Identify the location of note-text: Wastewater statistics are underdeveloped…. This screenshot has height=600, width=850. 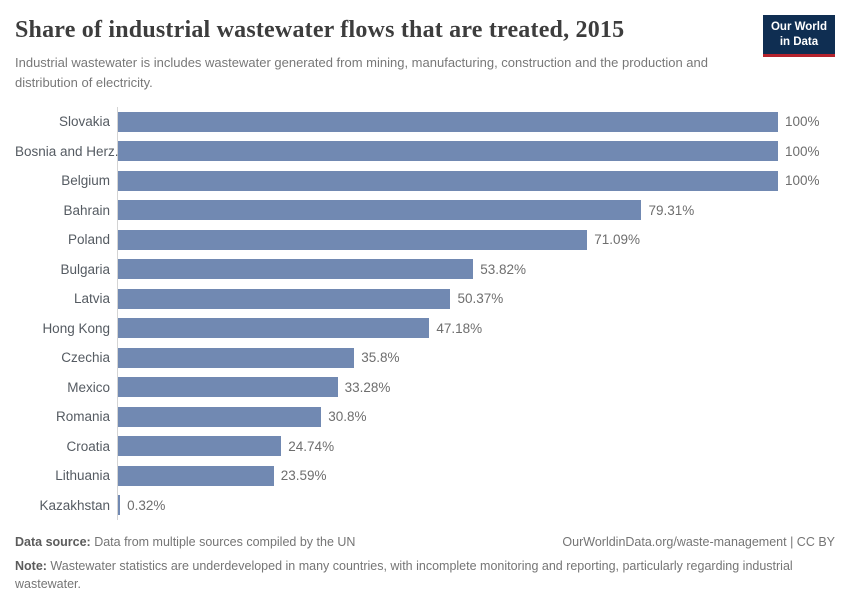
(404, 575).